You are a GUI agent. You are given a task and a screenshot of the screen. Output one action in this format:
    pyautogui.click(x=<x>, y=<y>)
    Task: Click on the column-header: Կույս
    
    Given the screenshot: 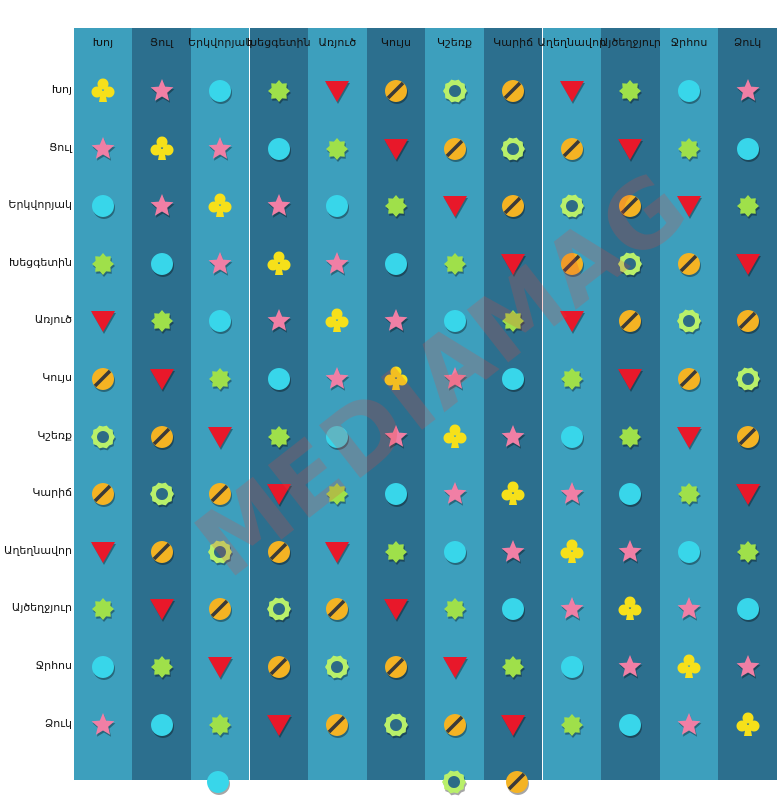 What is the action you would take?
    pyautogui.click(x=396, y=42)
    